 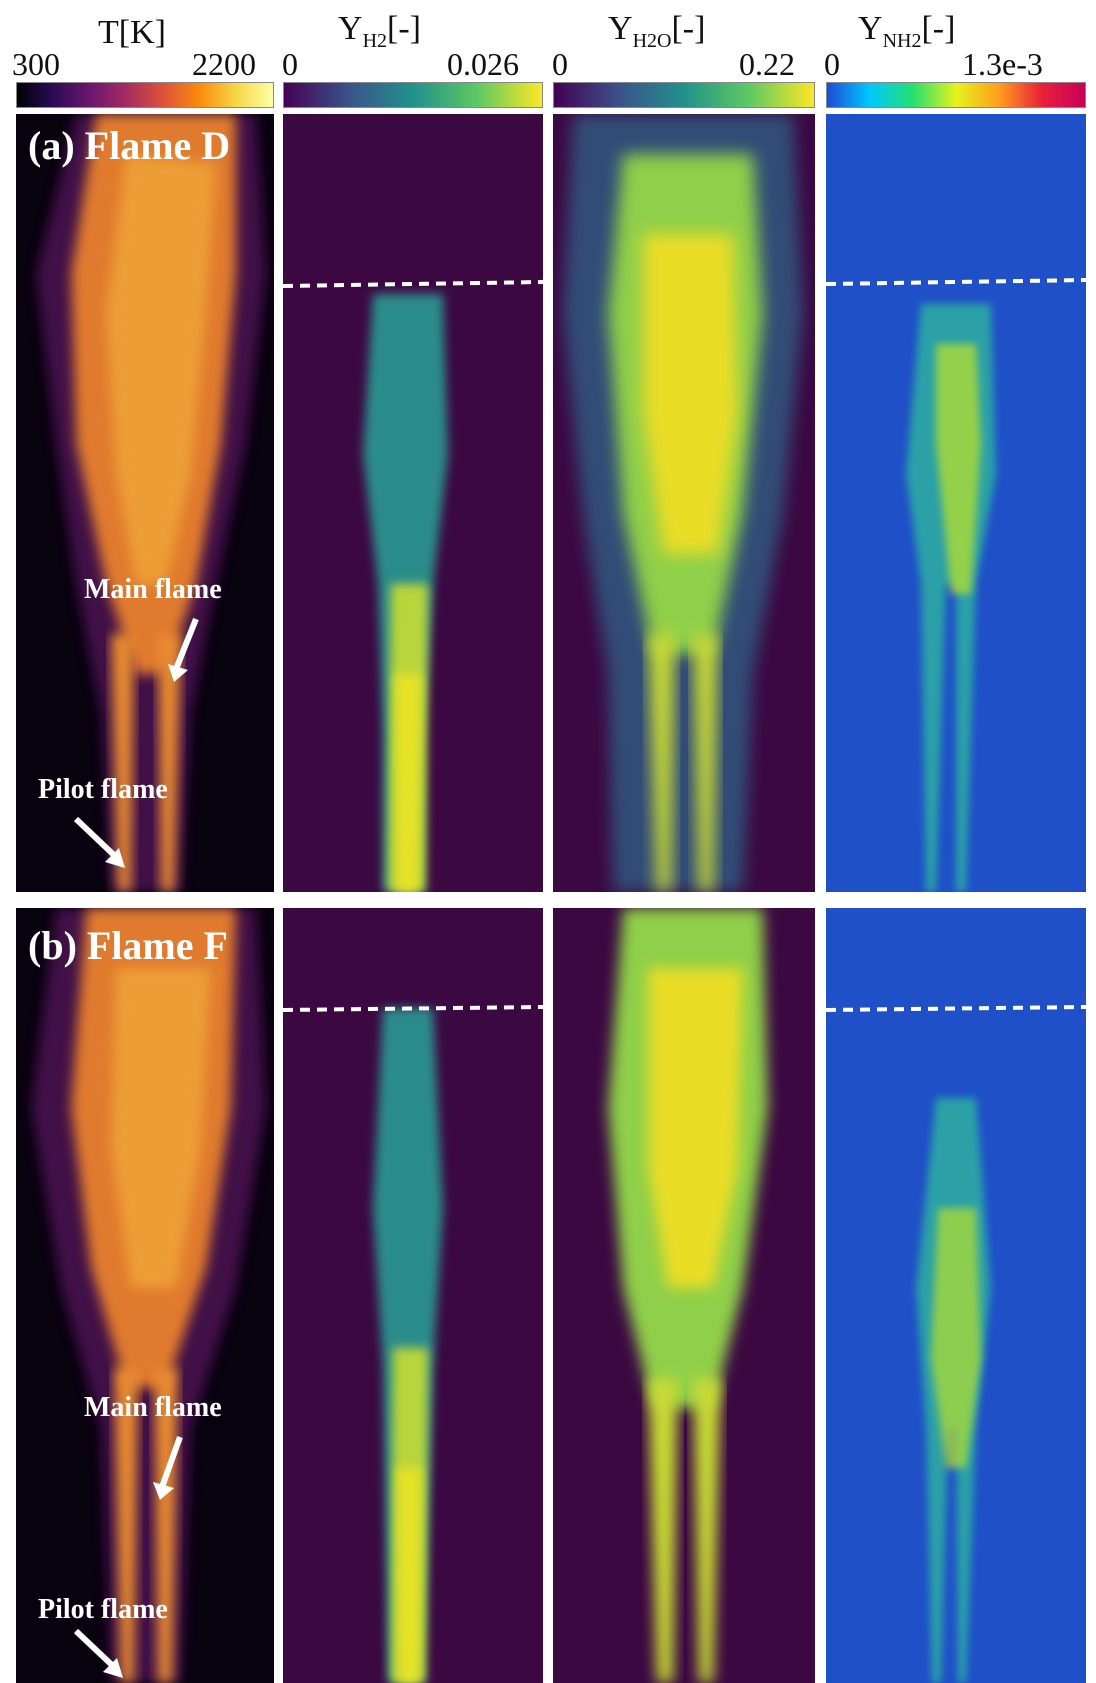 What do you see at coordinates (36, 64) in the screenshot?
I see `colorbar-min: 300` at bounding box center [36, 64].